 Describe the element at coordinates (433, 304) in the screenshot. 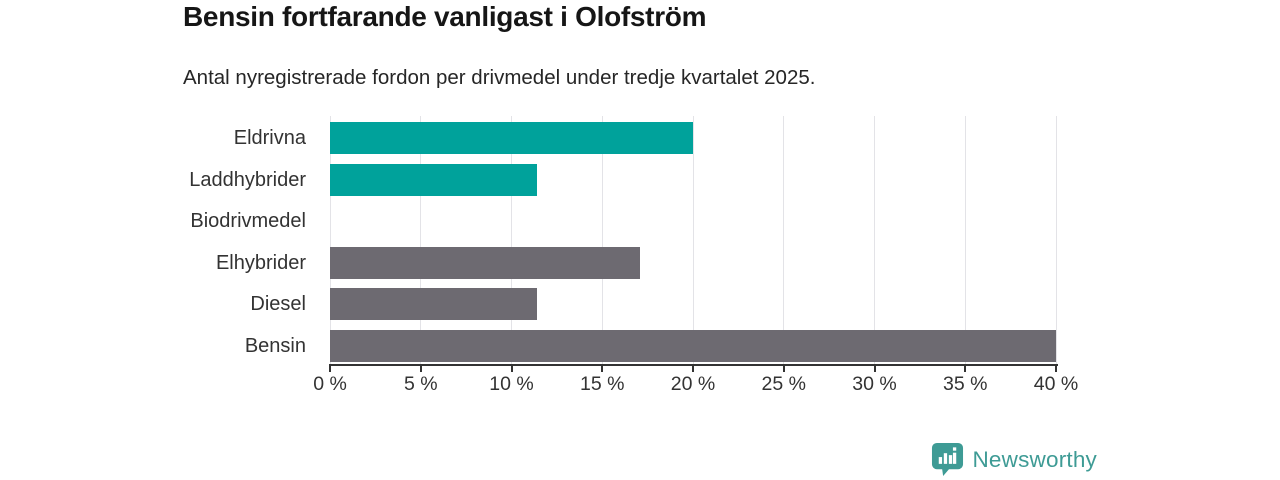

I see `bar-diesel` at that location.